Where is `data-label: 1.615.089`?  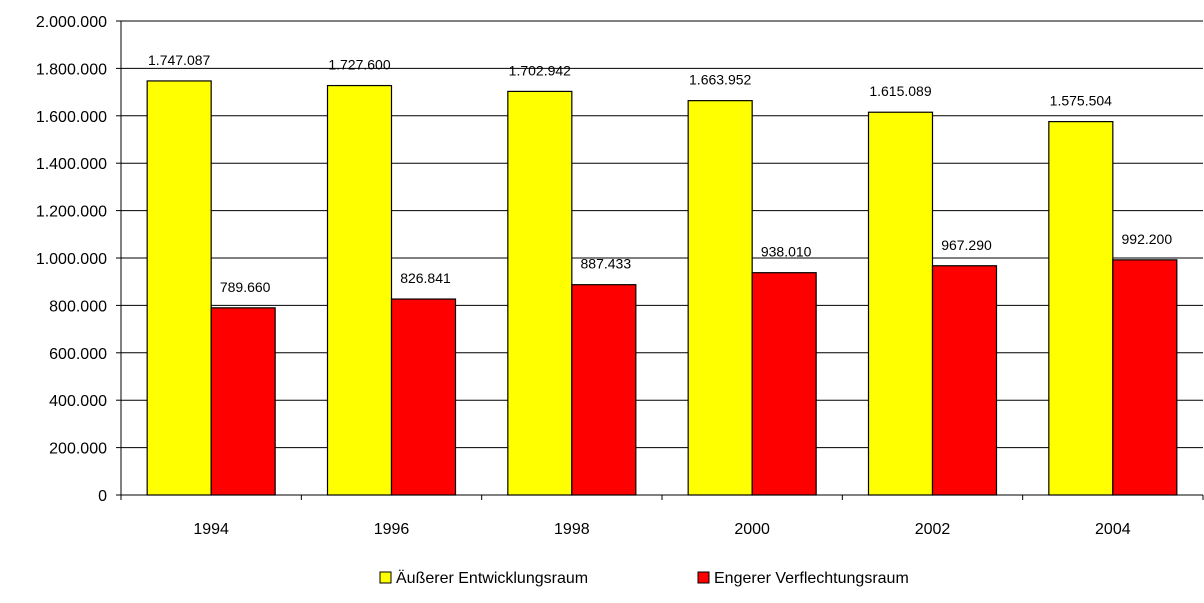 data-label: 1.615.089 is located at coordinates (900, 91).